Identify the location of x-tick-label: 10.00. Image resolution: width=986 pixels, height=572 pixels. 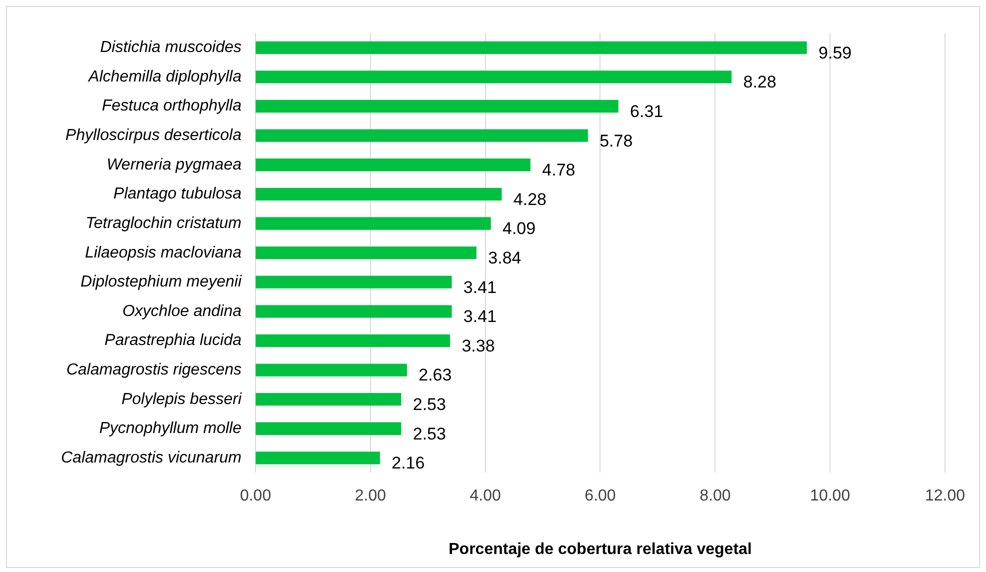
(830, 496).